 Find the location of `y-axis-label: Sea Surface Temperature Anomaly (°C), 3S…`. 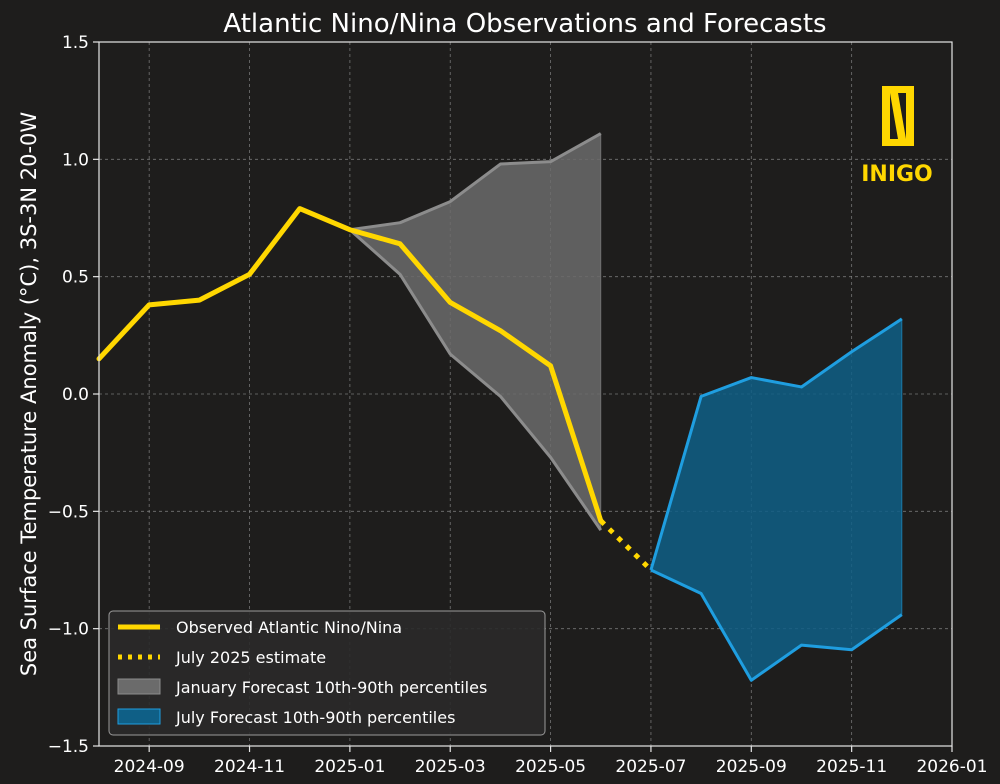

y-axis-label: Sea Surface Temperature Anomaly (°C), 3S… is located at coordinates (29, 394).